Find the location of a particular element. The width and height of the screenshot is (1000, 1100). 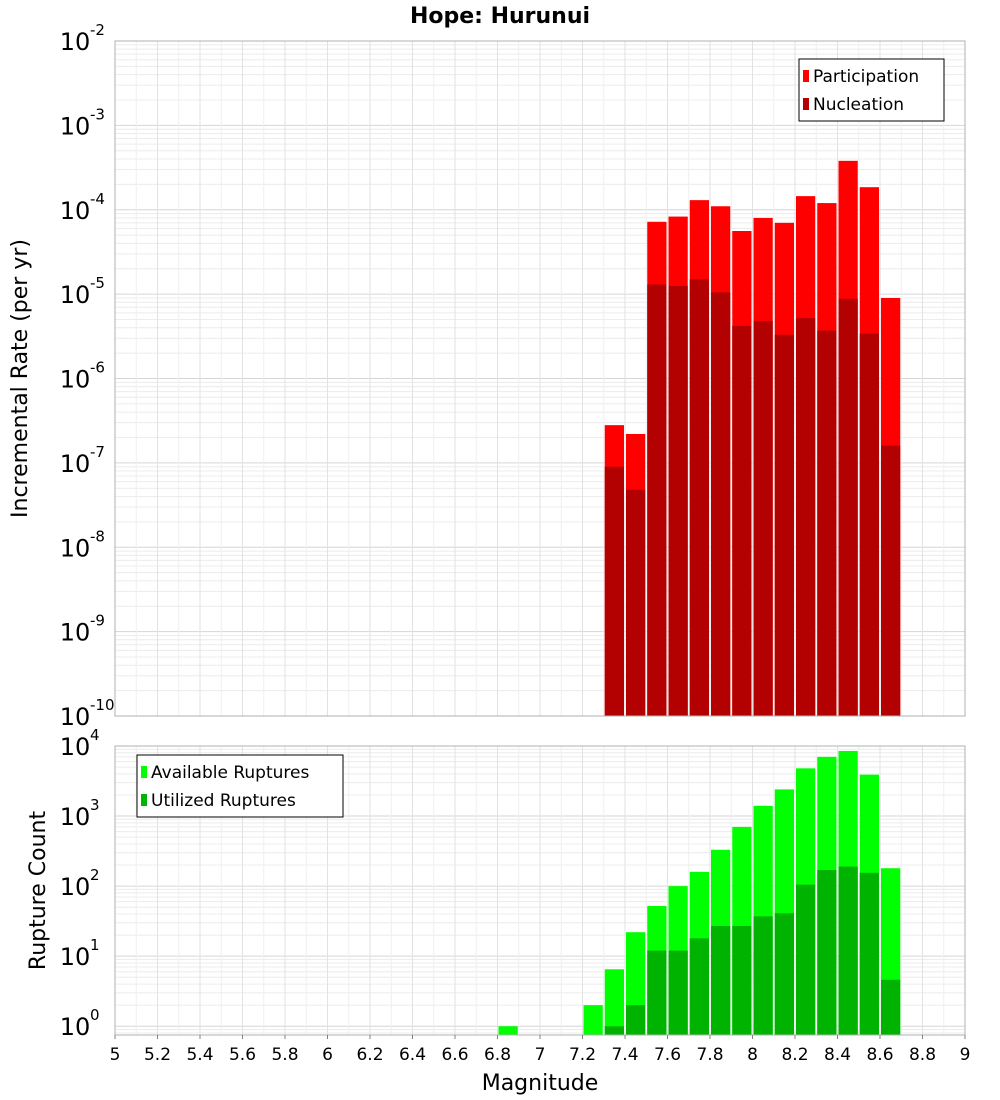

x-tick-label: 6.8 is located at coordinates (497, 1055).